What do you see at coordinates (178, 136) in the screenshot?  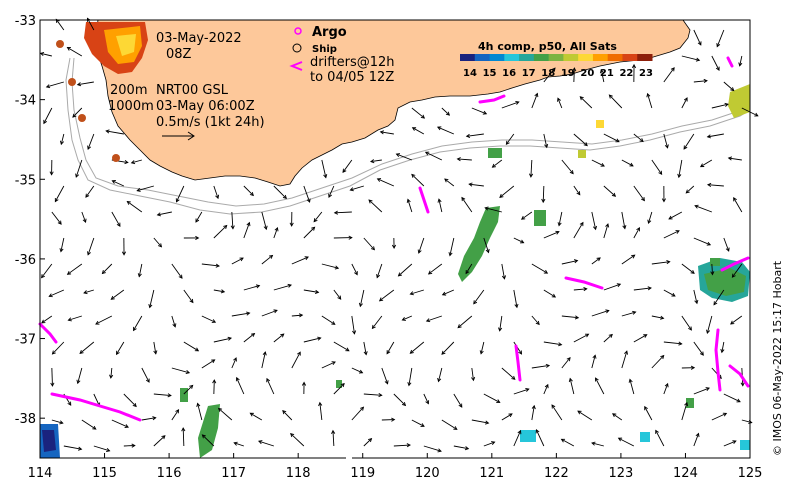 I see `scale-arrow` at bounding box center [178, 136].